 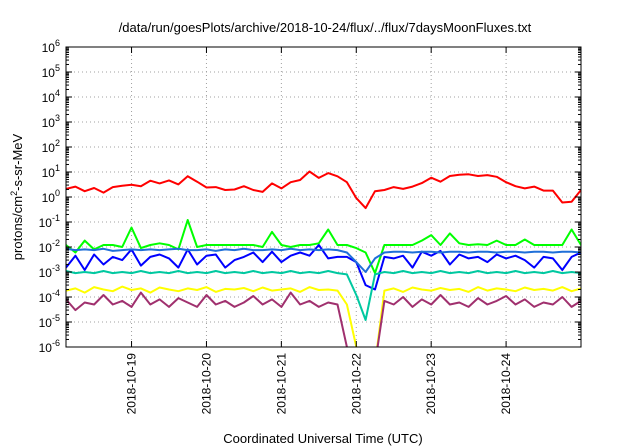 What do you see at coordinates (431, 384) in the screenshot?
I see `x-tick-label: 2018-10-23` at bounding box center [431, 384].